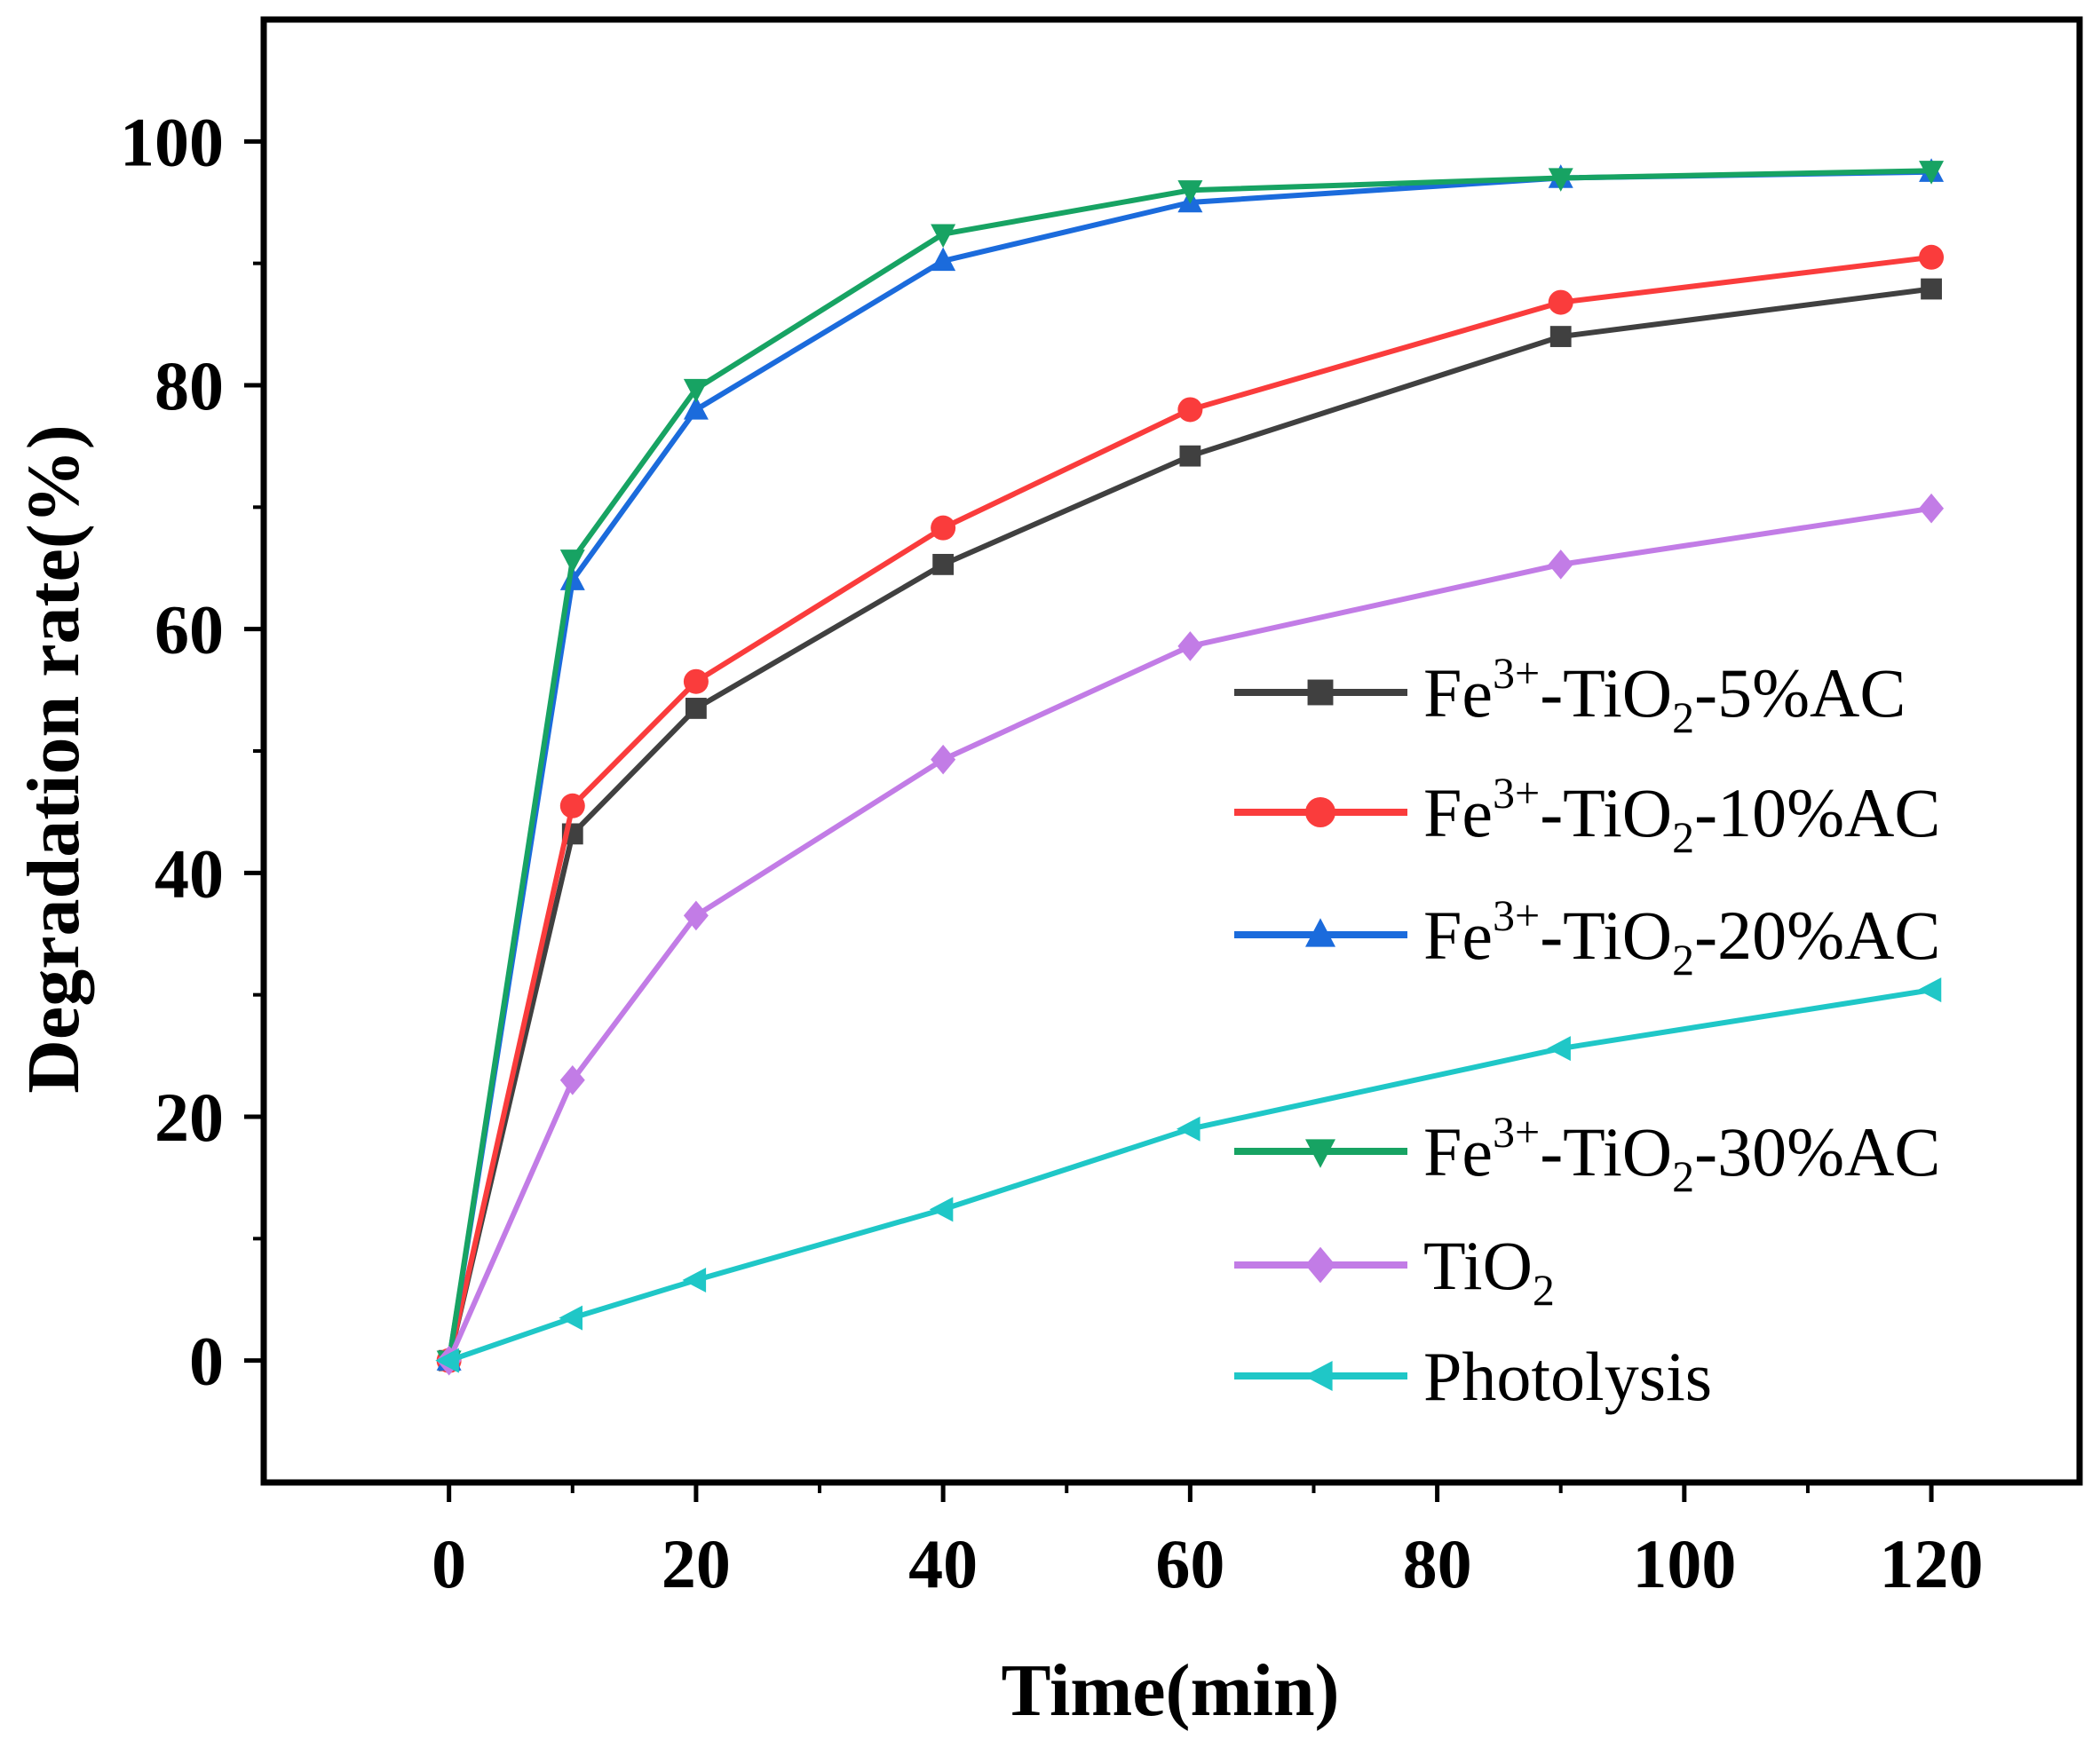 The width and height of the screenshot is (2100, 1755). Describe the element at coordinates (189, 629) in the screenshot. I see `y-tick-label: 60` at that location.